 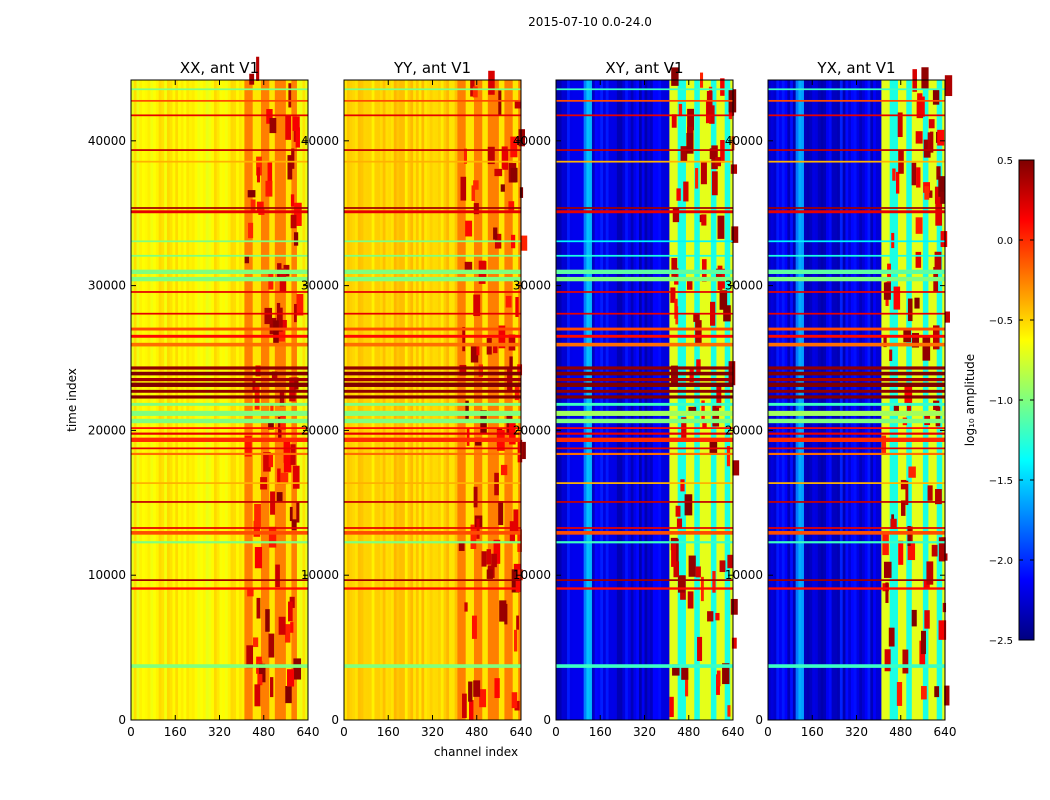 What do you see at coordinates (759, 720) in the screenshot?
I see `y-tick-label: 0` at bounding box center [759, 720].